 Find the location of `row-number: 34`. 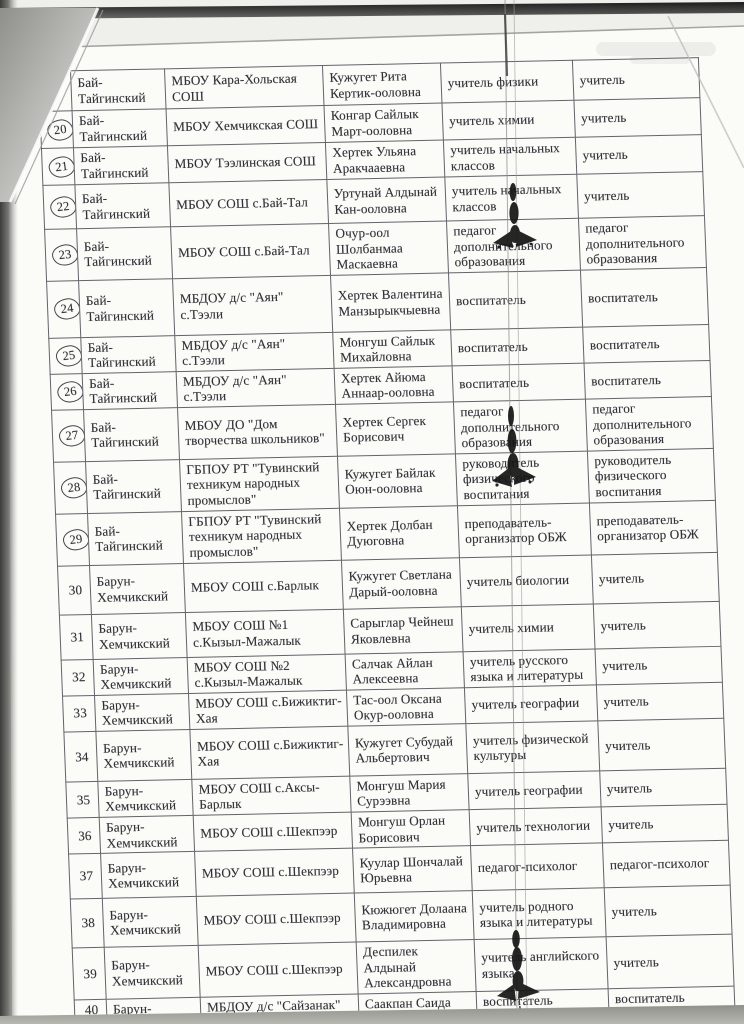

row-number: 34 is located at coordinates (81, 756).